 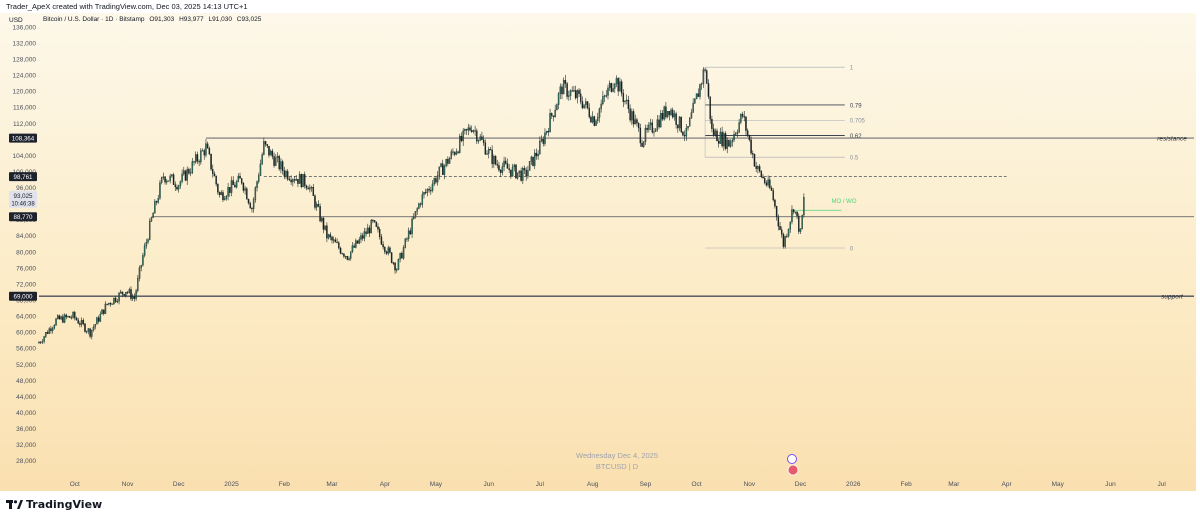 What do you see at coordinates (436, 484) in the screenshot?
I see `x-tick-label: May` at bounding box center [436, 484].